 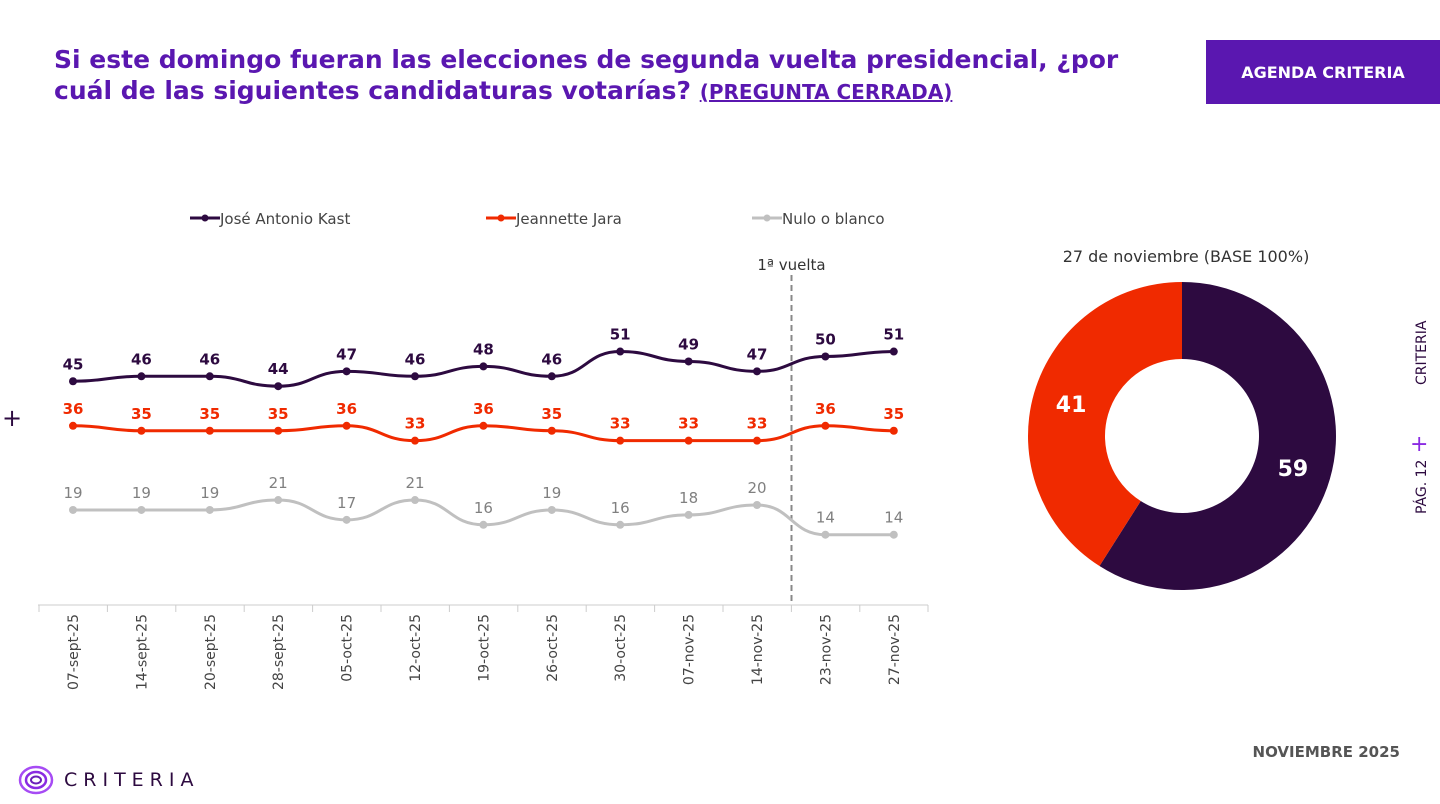 What do you see at coordinates (348, 648) in the screenshot?
I see `x-tick-label: 05-oct-25` at bounding box center [348, 648].